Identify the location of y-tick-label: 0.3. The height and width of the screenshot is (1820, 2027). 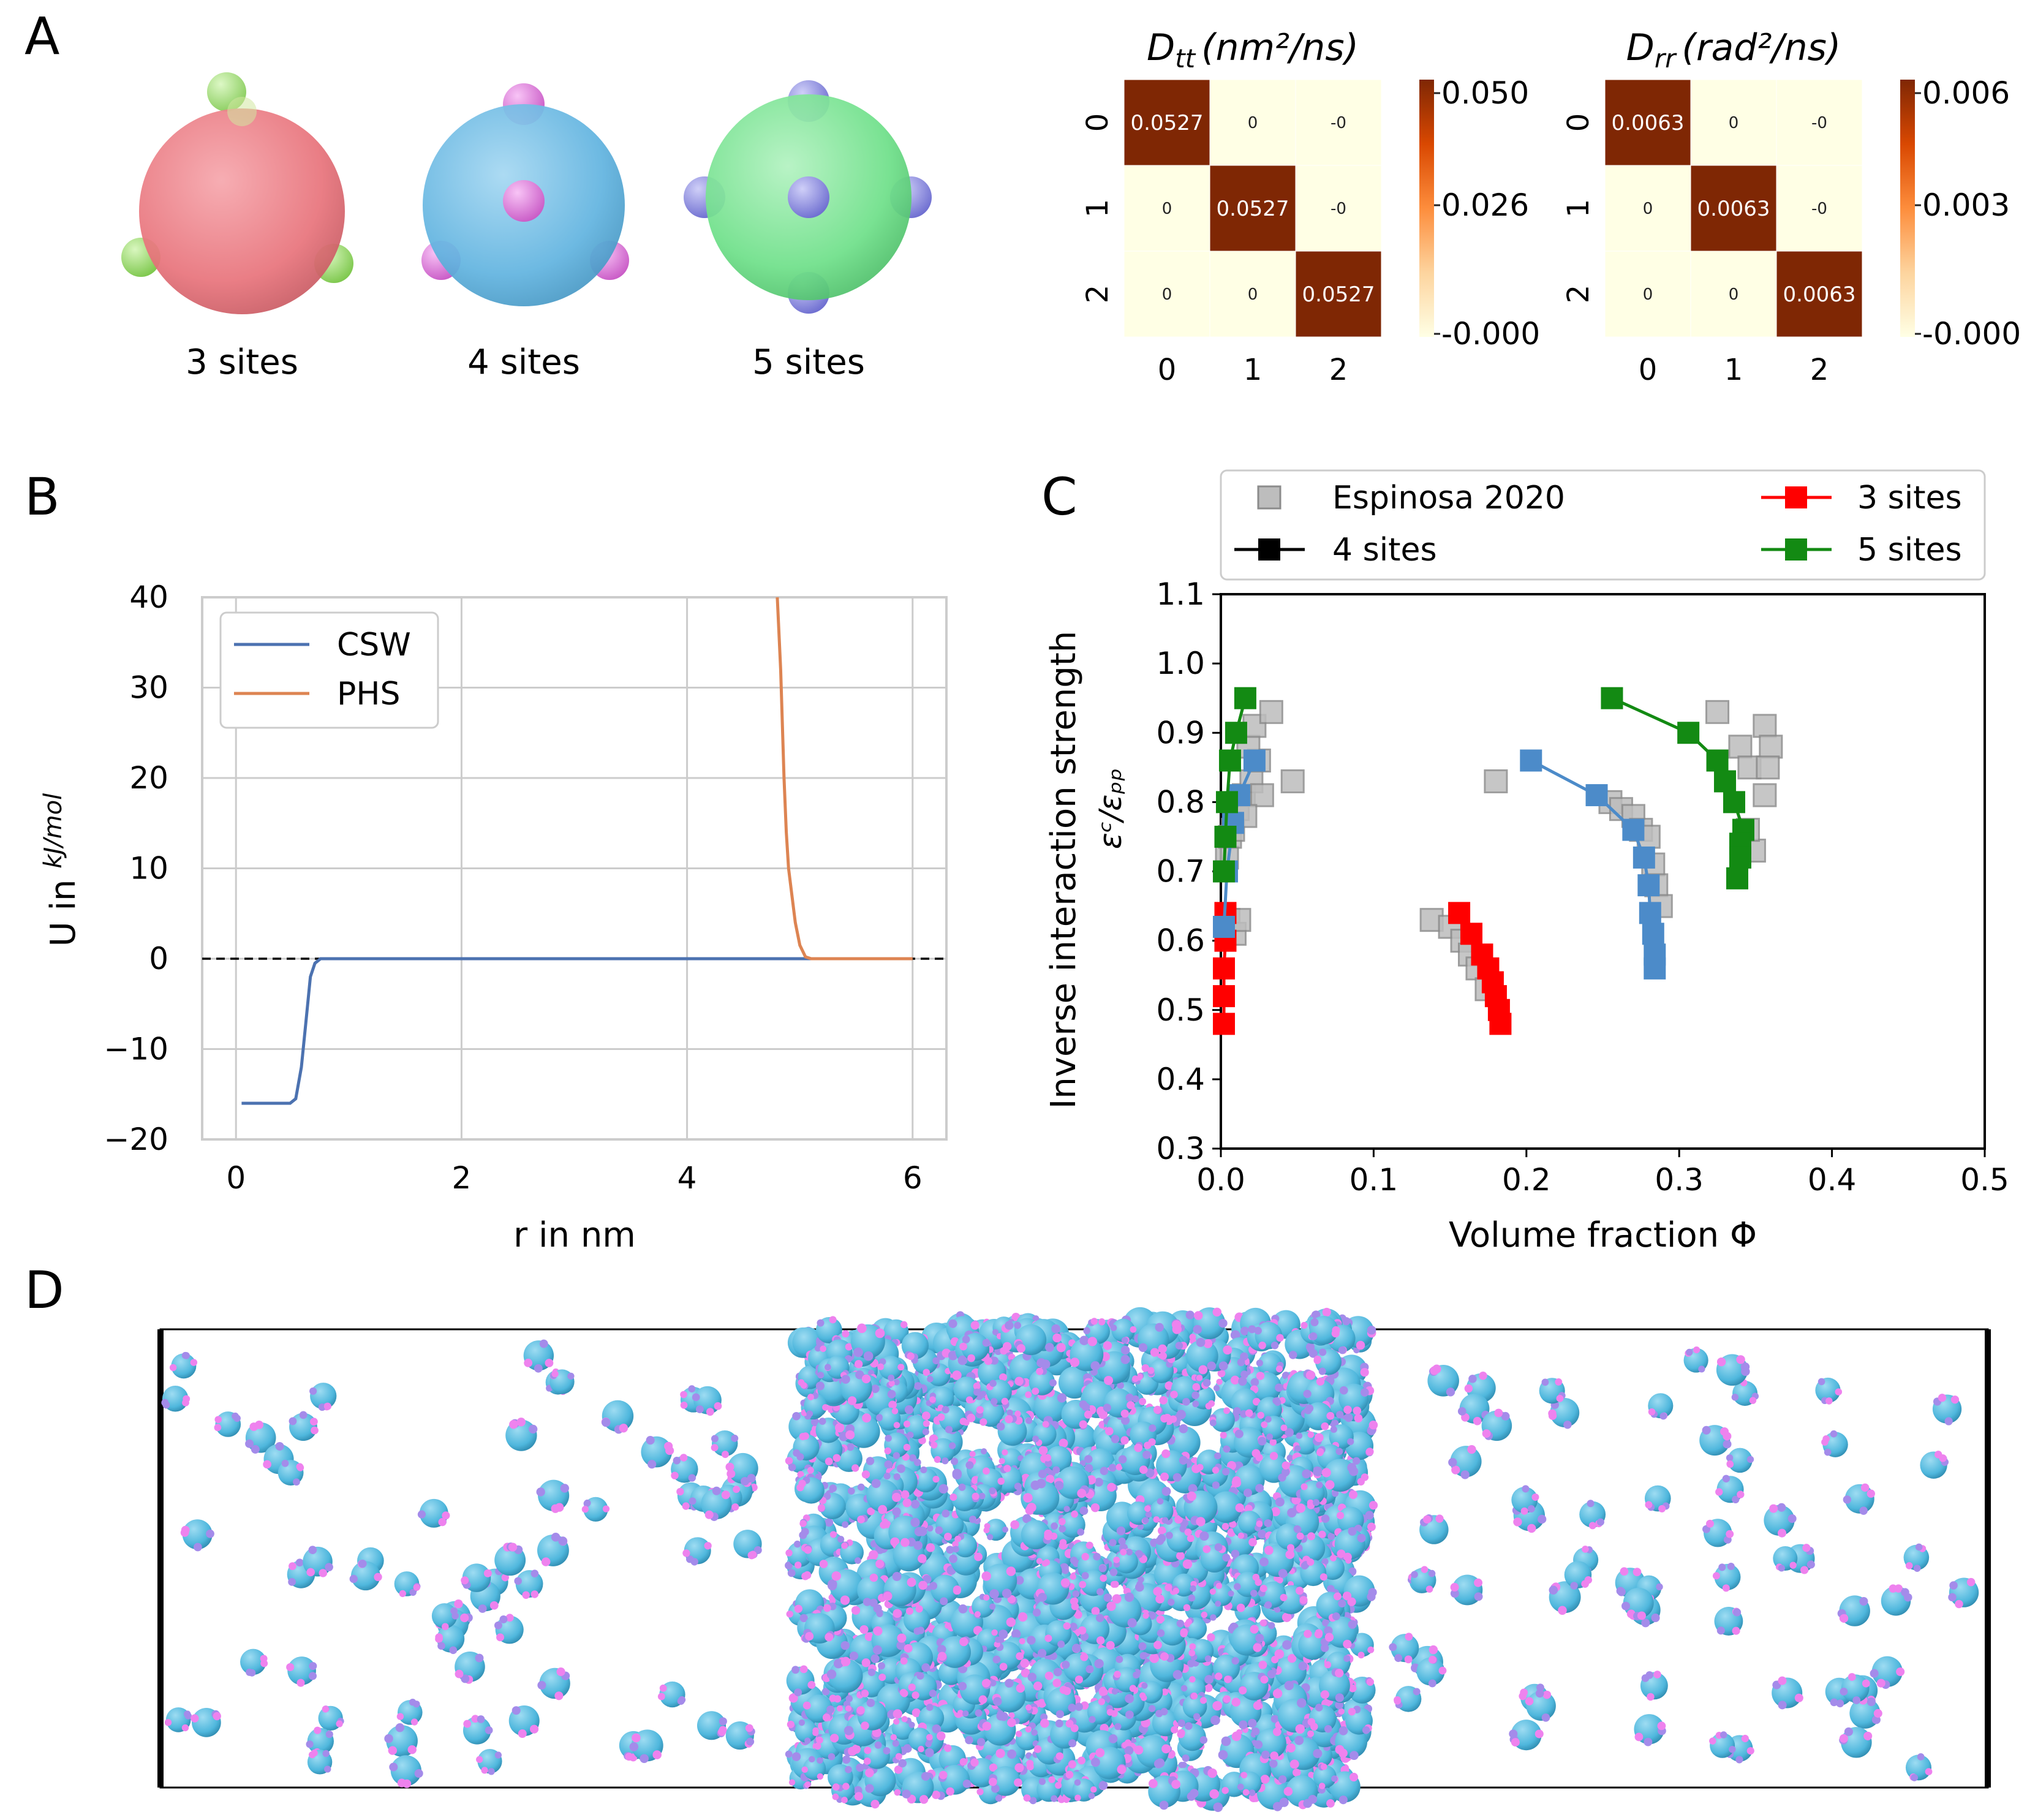
(1180, 1148).